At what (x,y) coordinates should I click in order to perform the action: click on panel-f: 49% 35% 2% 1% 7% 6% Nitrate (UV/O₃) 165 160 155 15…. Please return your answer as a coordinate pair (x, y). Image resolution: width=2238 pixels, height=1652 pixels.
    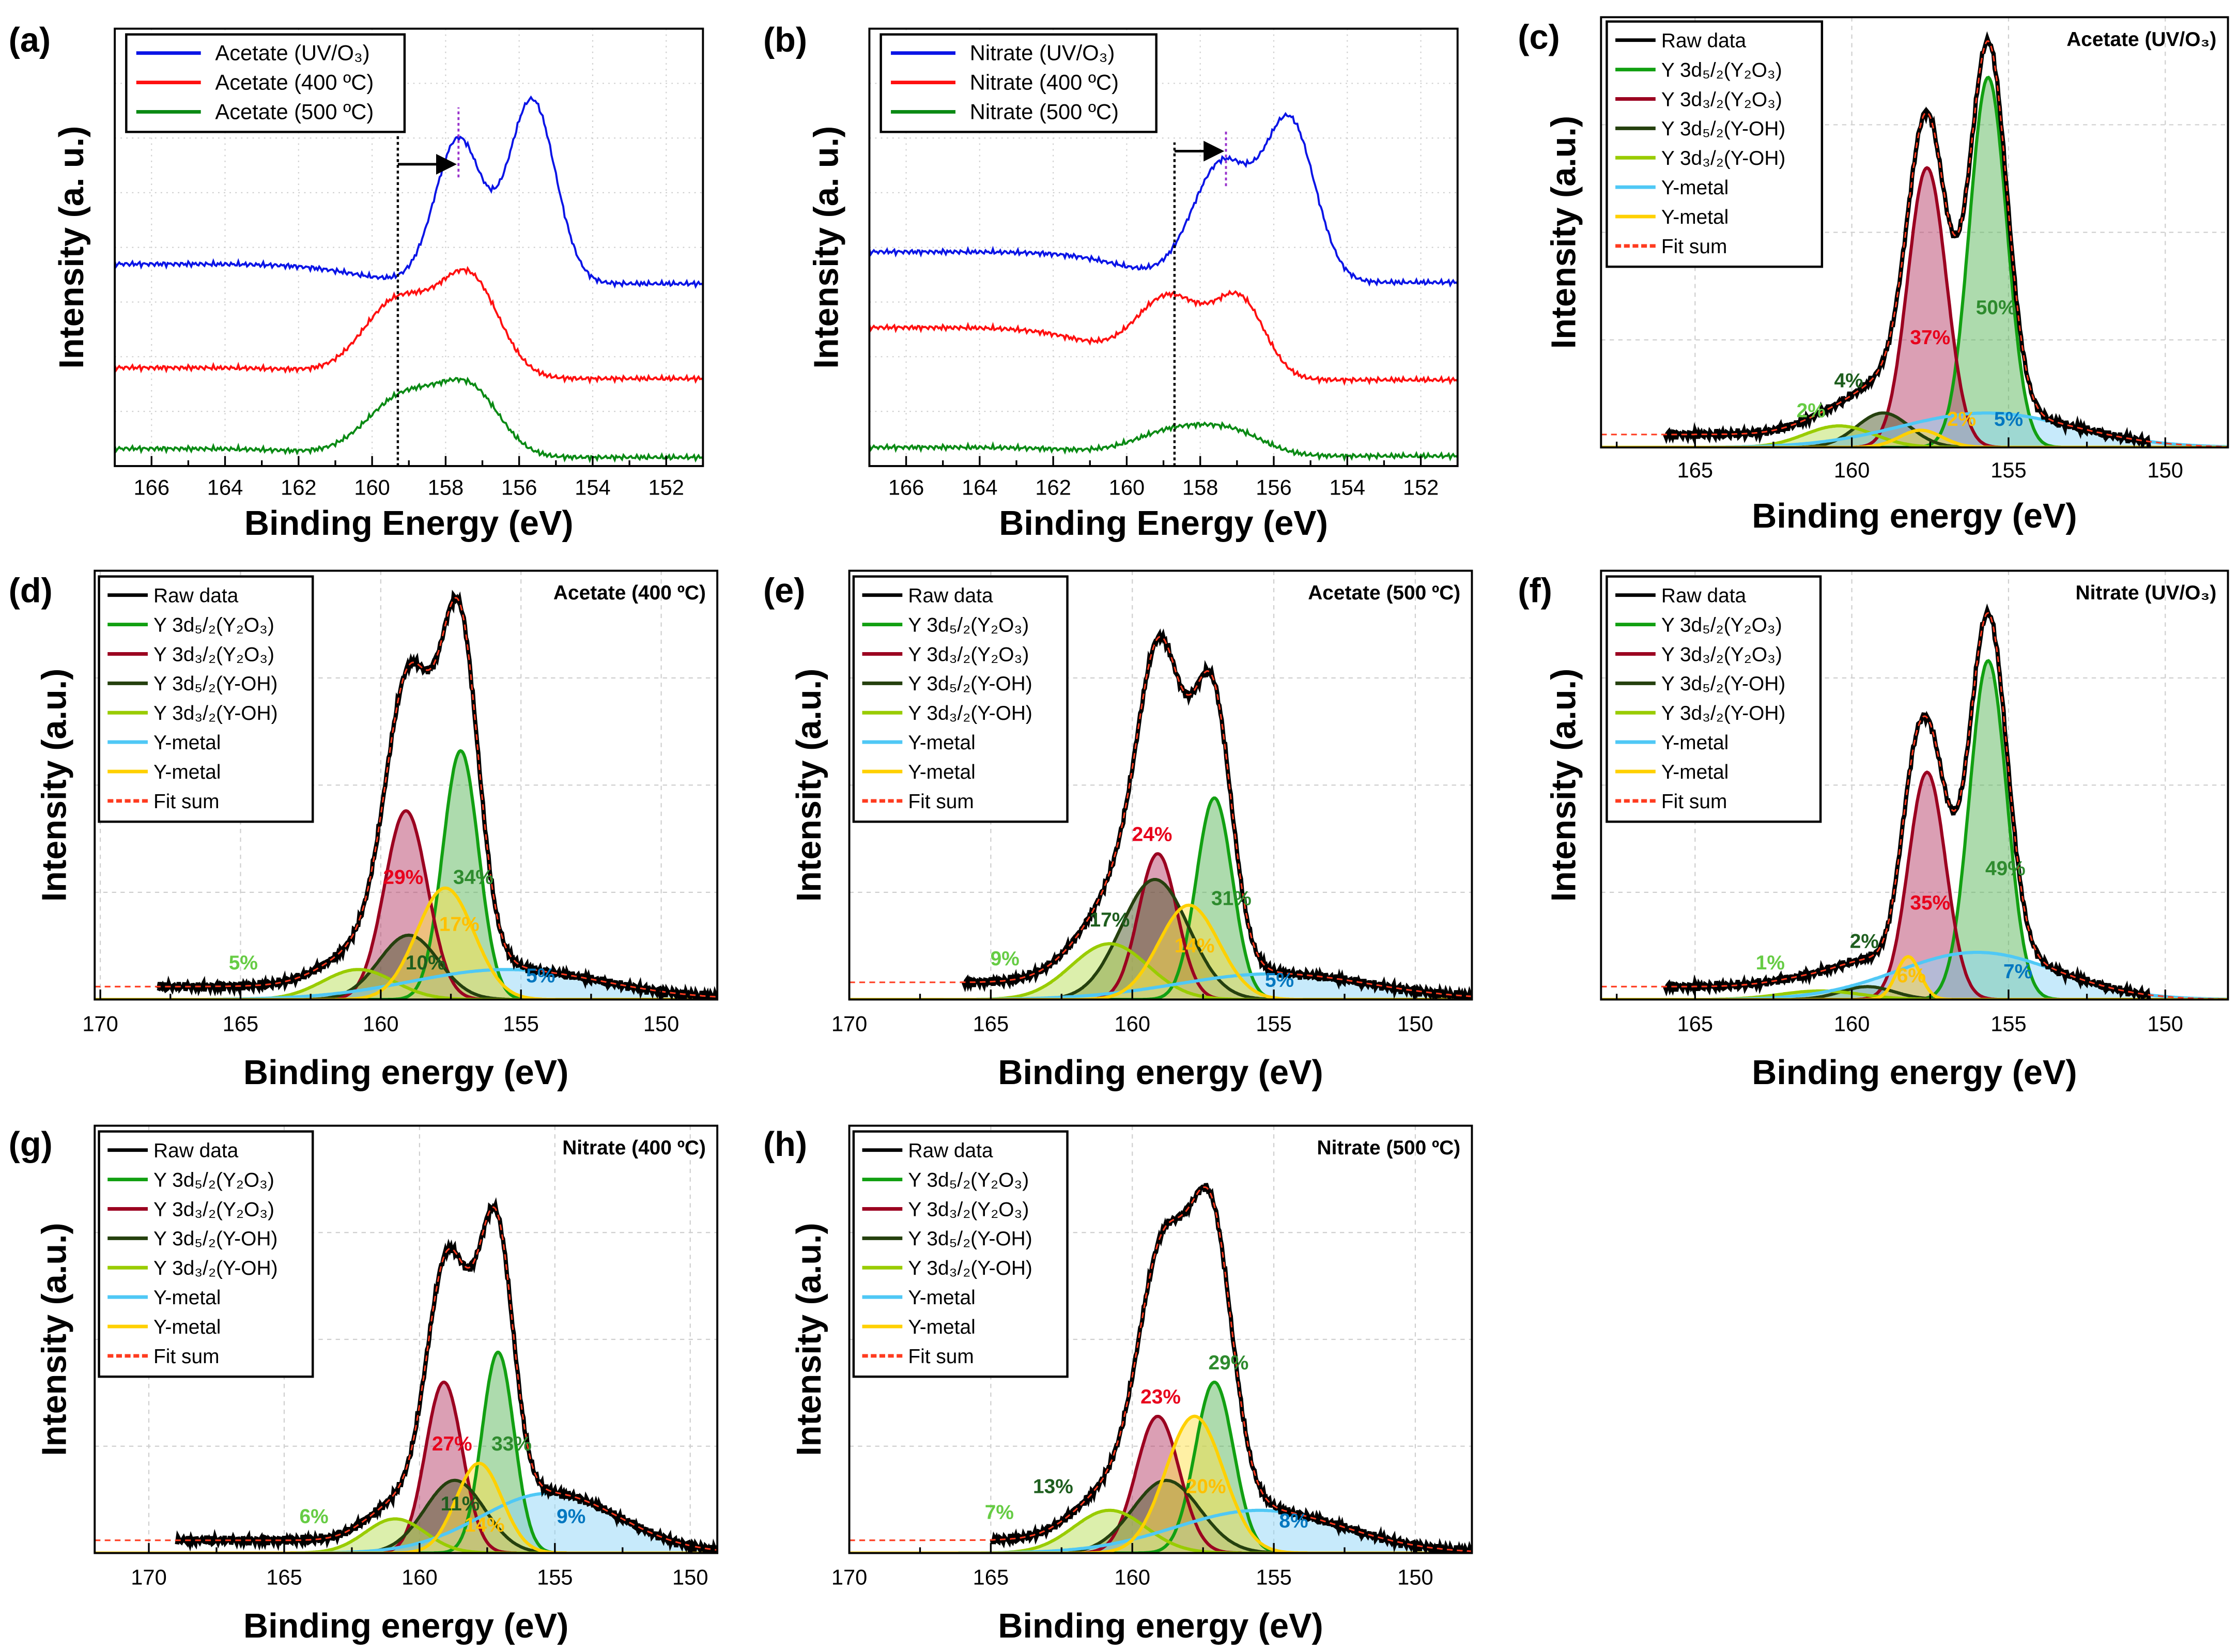
    Looking at the image, I should click on (1873, 830).